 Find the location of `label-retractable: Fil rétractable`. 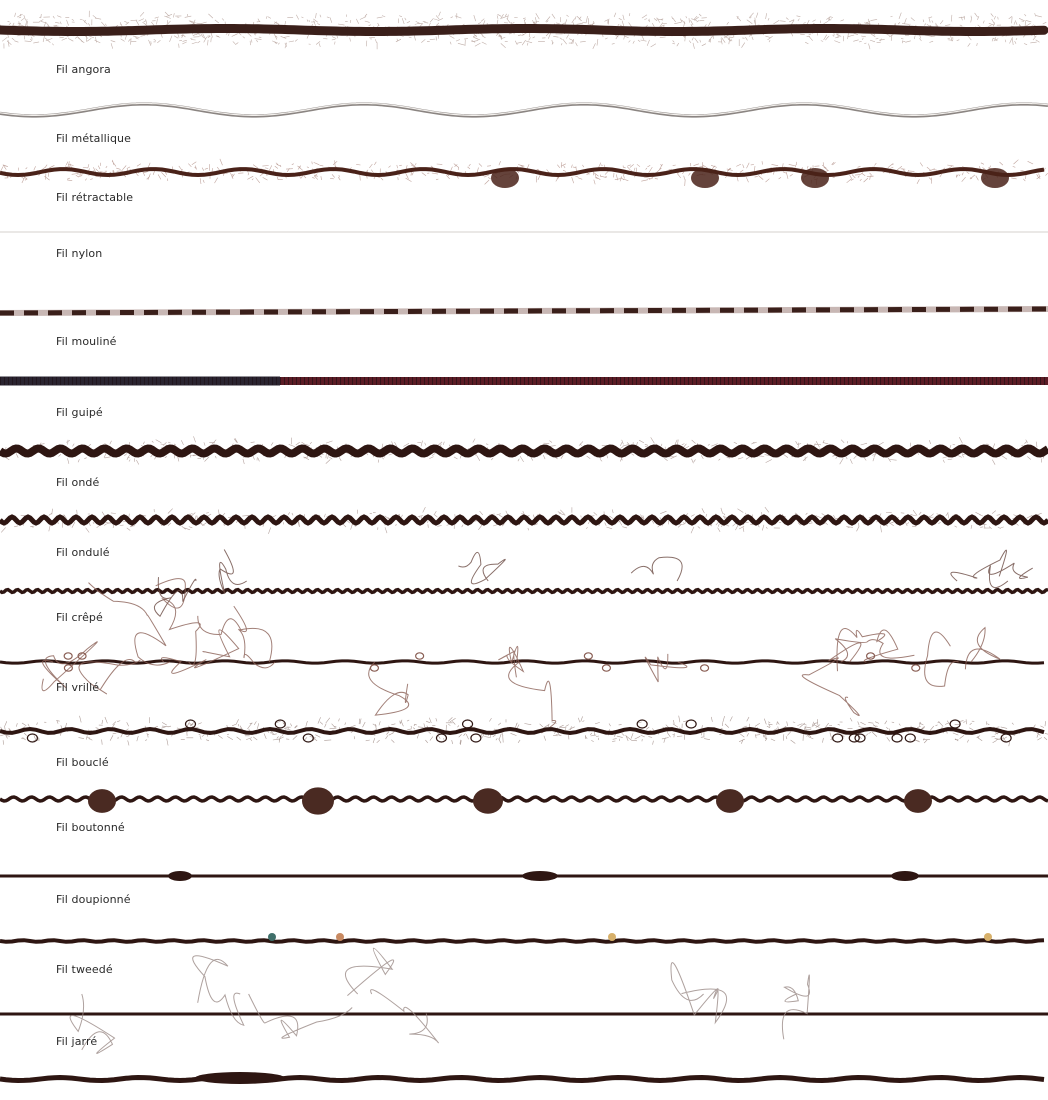

label-retractable: Fil rétractable is located at coordinates (95, 197).